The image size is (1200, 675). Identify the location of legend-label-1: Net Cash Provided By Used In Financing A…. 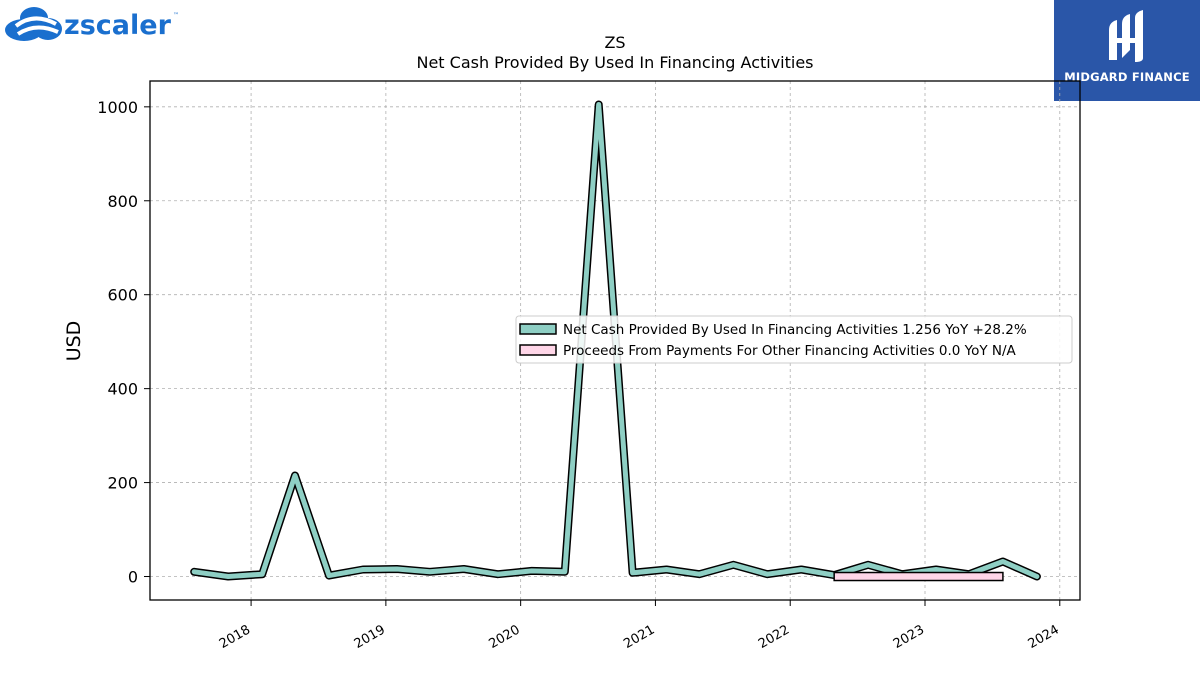
(795, 330).